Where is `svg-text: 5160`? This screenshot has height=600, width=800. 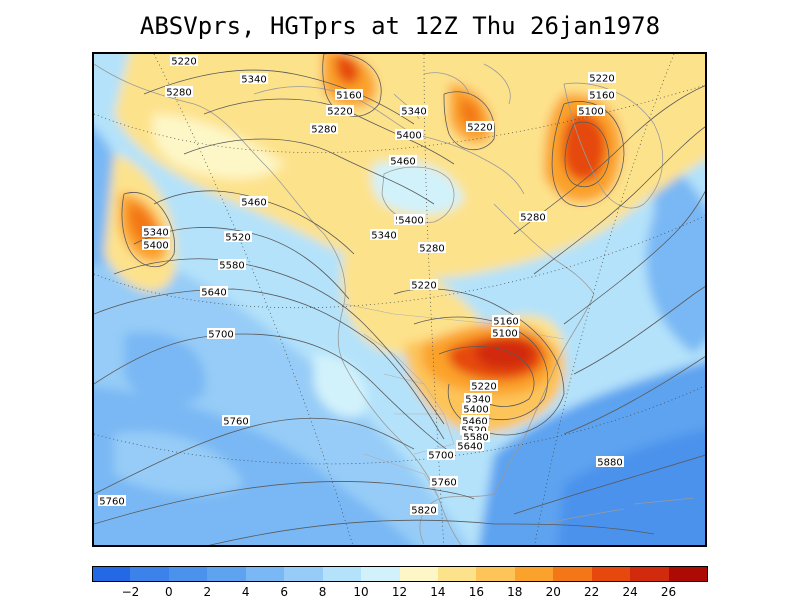 svg-text: 5160 is located at coordinates (505, 322).